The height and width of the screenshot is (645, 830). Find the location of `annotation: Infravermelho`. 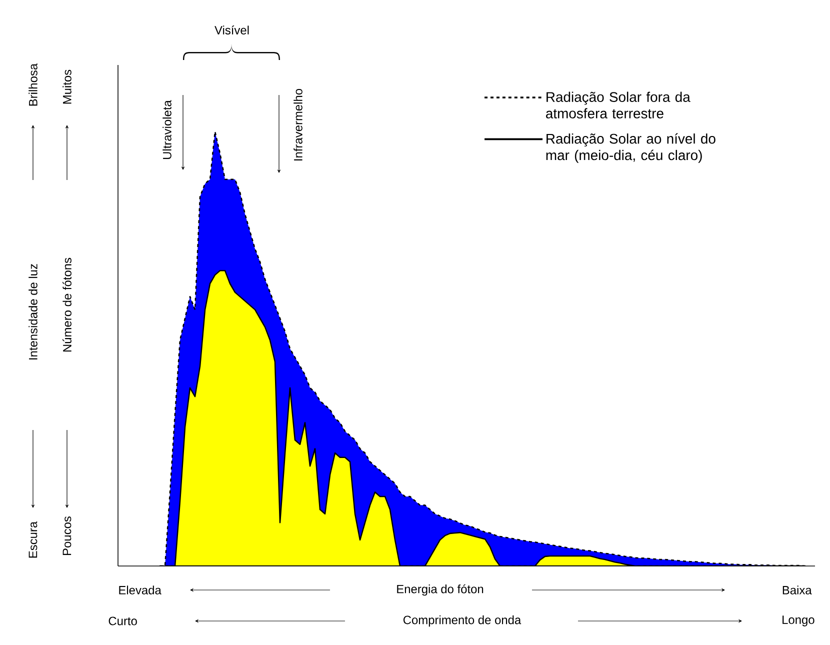

annotation: Infravermelho is located at coordinates (298, 124).